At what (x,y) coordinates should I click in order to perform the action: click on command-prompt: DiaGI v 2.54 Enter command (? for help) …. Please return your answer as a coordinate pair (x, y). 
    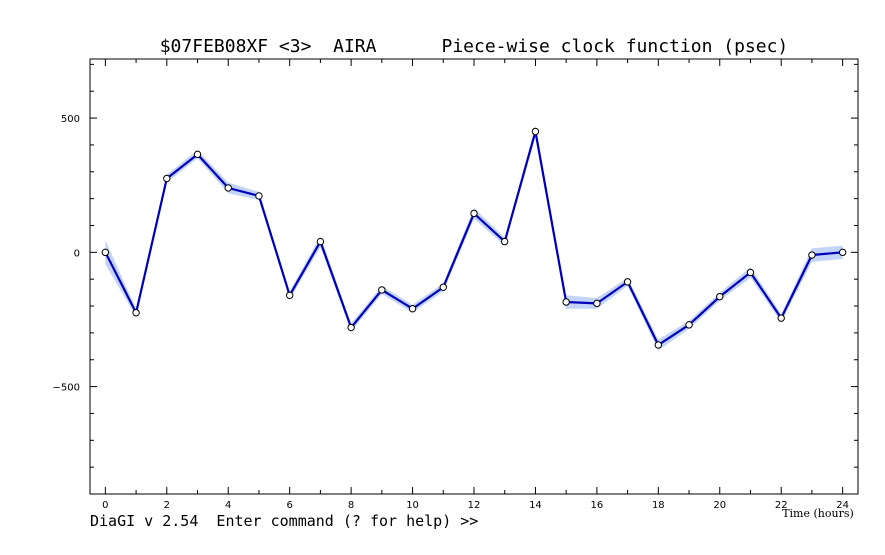
    Looking at the image, I should click on (284, 521).